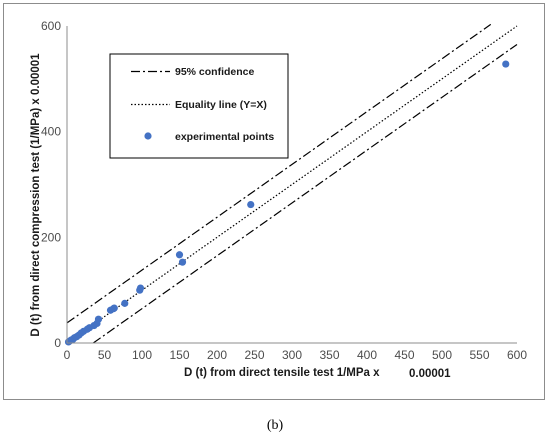 Image resolution: width=550 pixels, height=439 pixels. What do you see at coordinates (430, 374) in the screenshot?
I see `x-axis-scale-label: 0.00001` at bounding box center [430, 374].